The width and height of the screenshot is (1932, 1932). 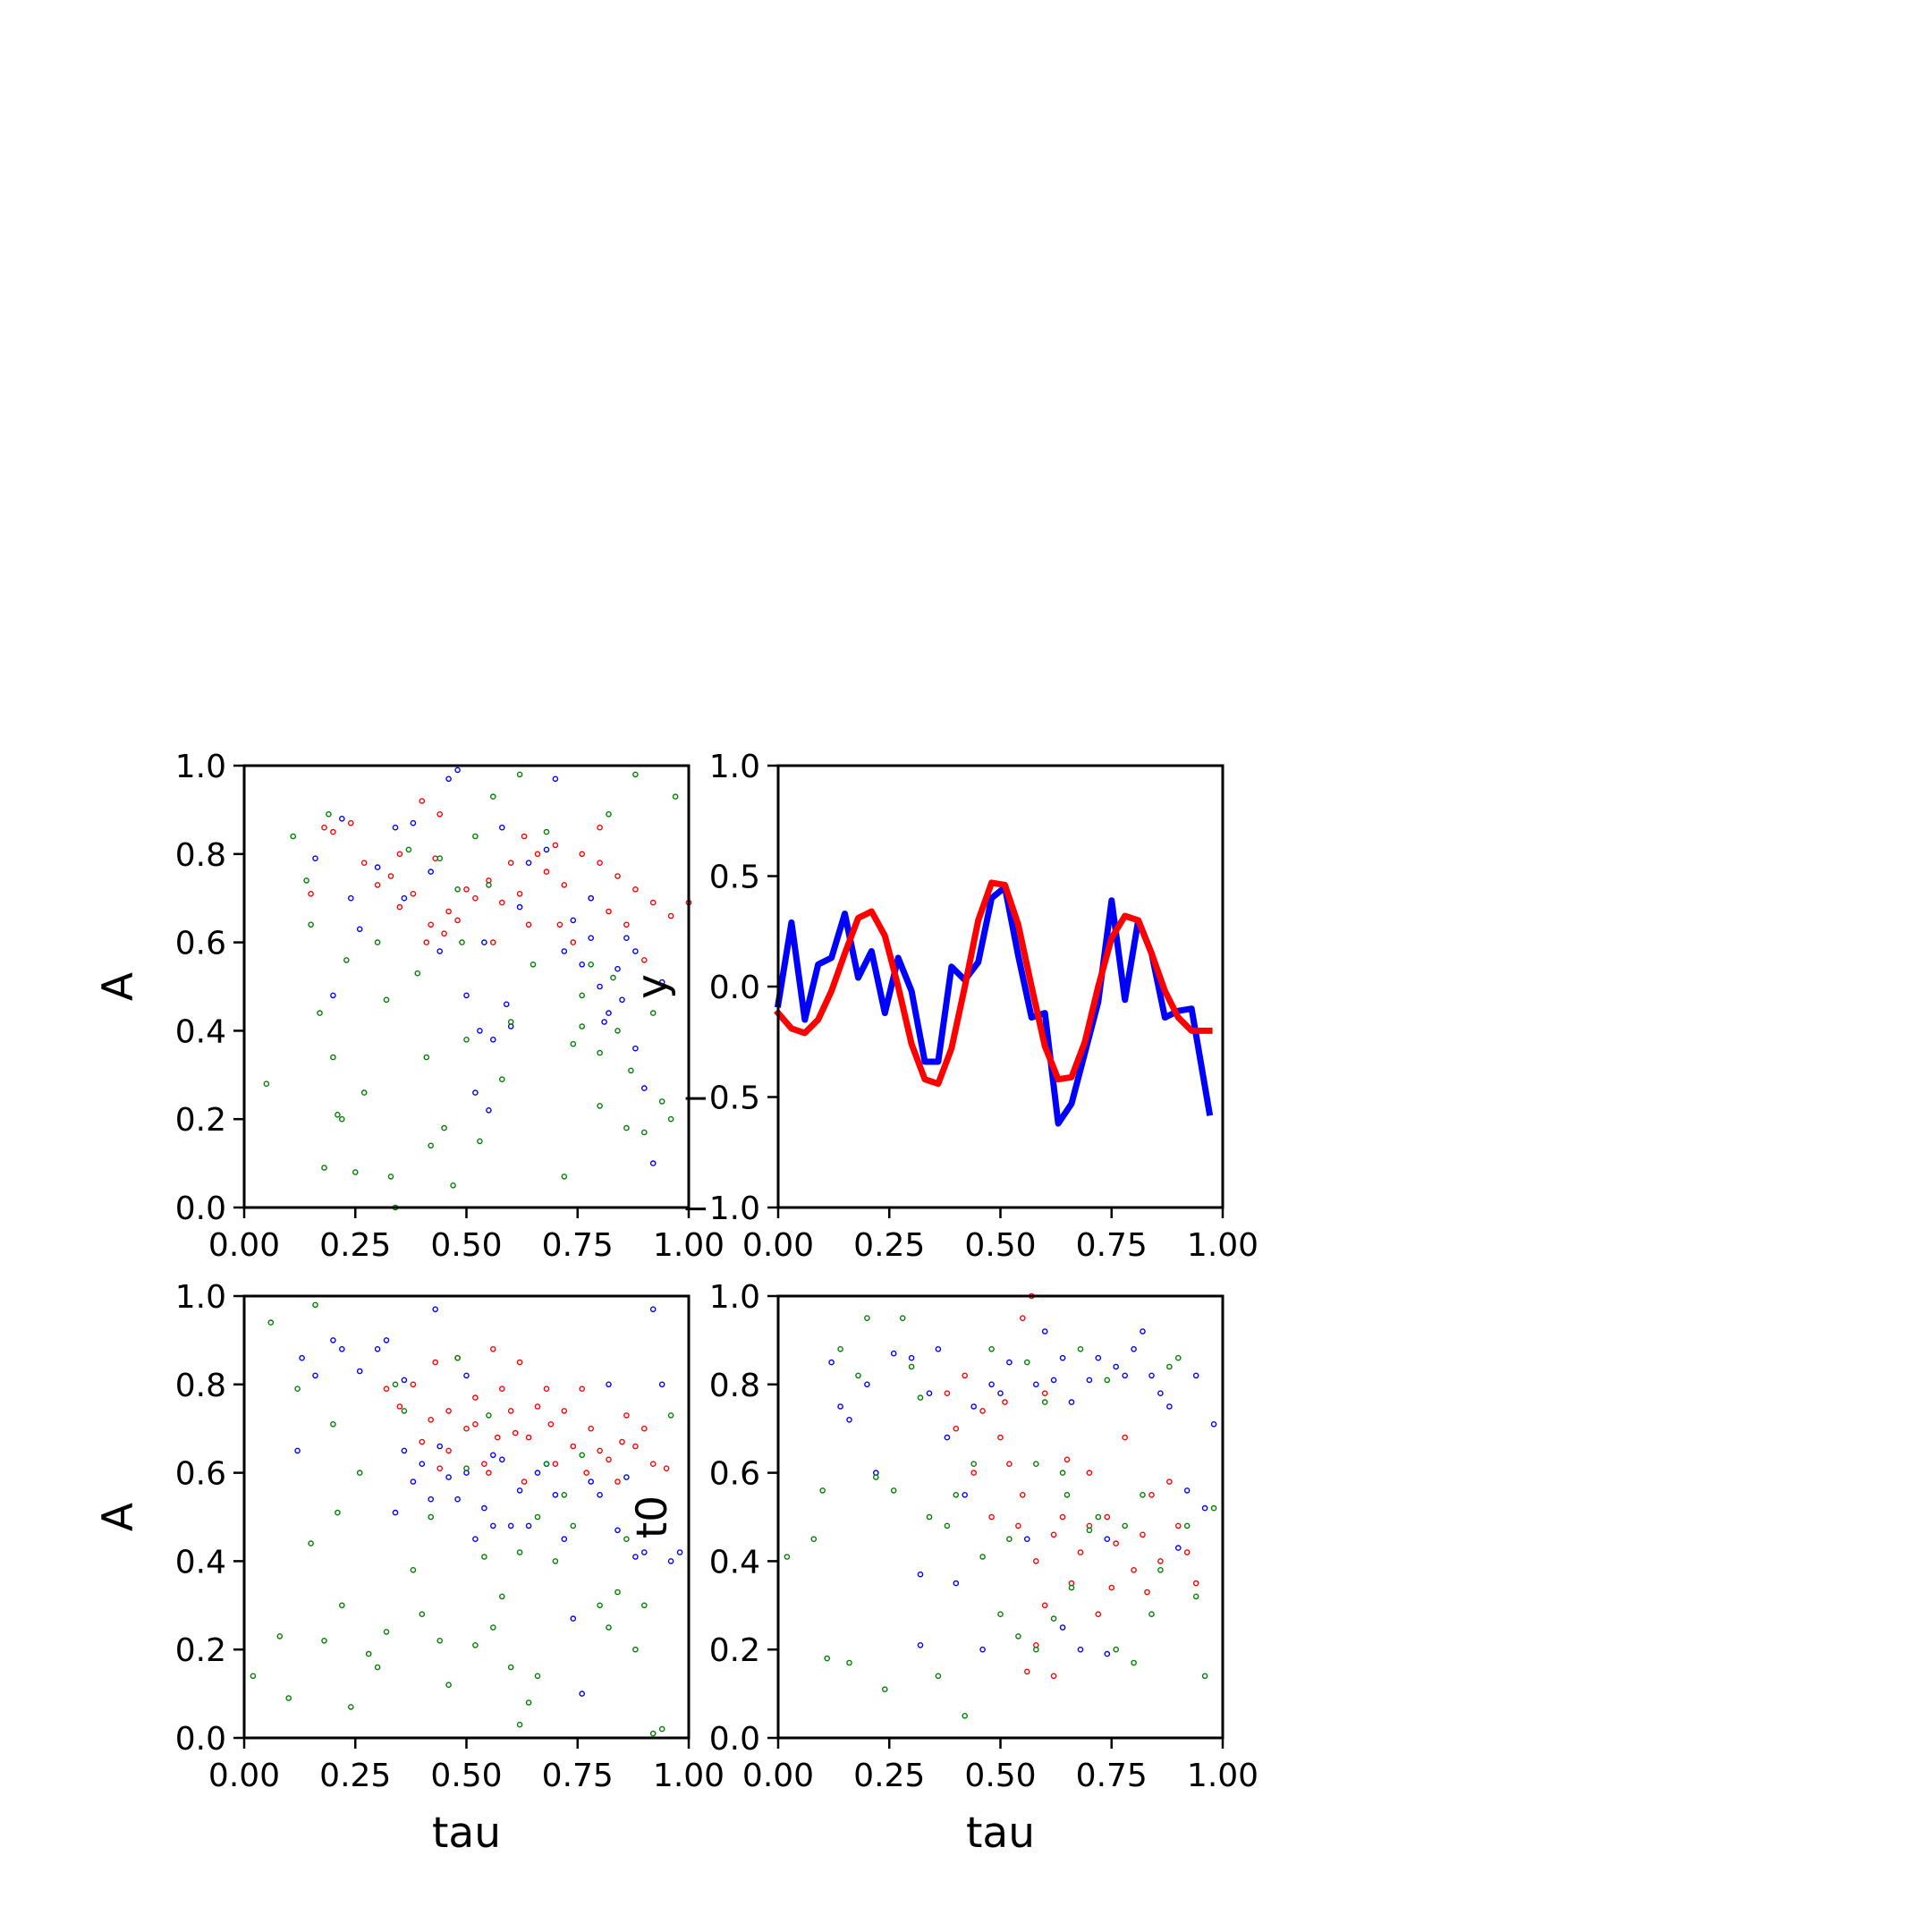 What do you see at coordinates (721, 1209) in the screenshot?
I see `y-tick-label: −1.0` at bounding box center [721, 1209].